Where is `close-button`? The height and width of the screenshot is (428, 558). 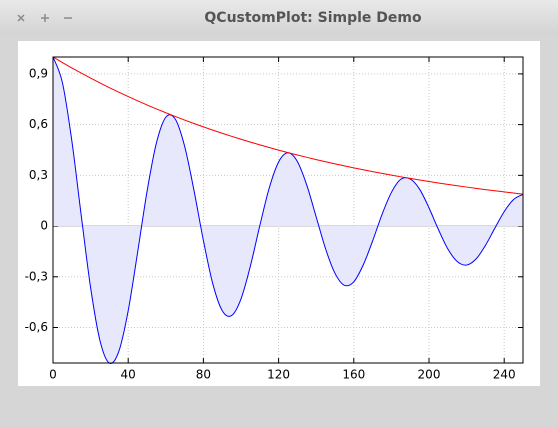 close-button is located at coordinates (21, 18).